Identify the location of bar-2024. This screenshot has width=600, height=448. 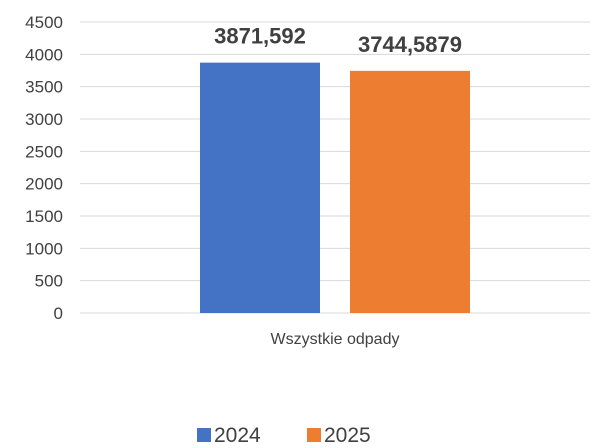
(260, 187).